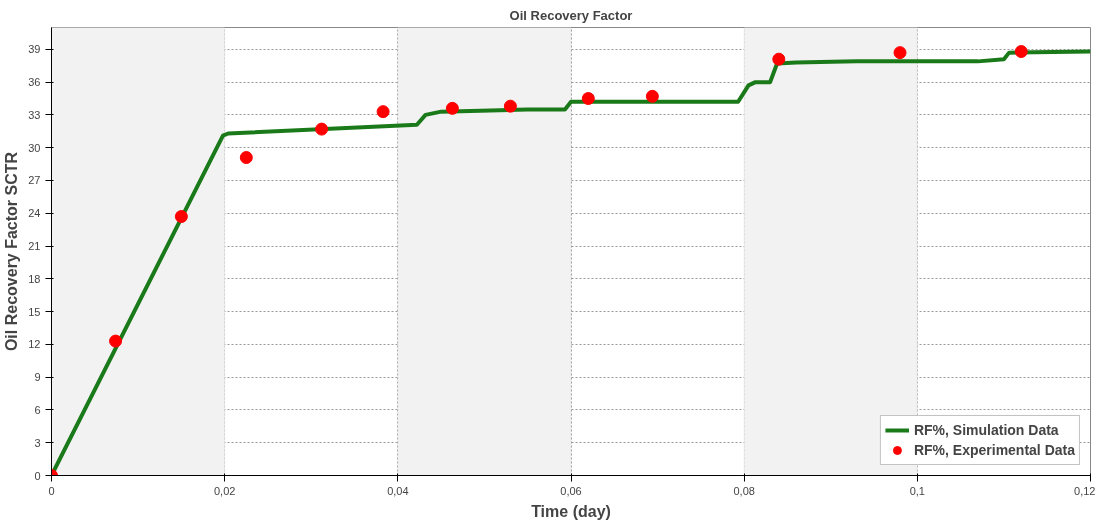 The image size is (1102, 528). What do you see at coordinates (34, 49) in the screenshot?
I see `y-tick-label: 39` at bounding box center [34, 49].